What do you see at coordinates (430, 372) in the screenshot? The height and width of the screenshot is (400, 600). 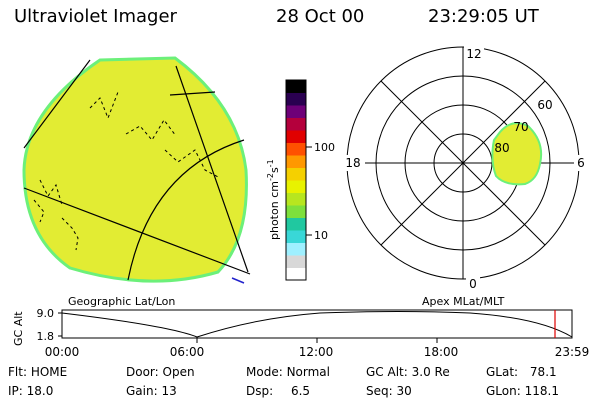 I see `gcalt-value: 3.0 Re` at bounding box center [430, 372].